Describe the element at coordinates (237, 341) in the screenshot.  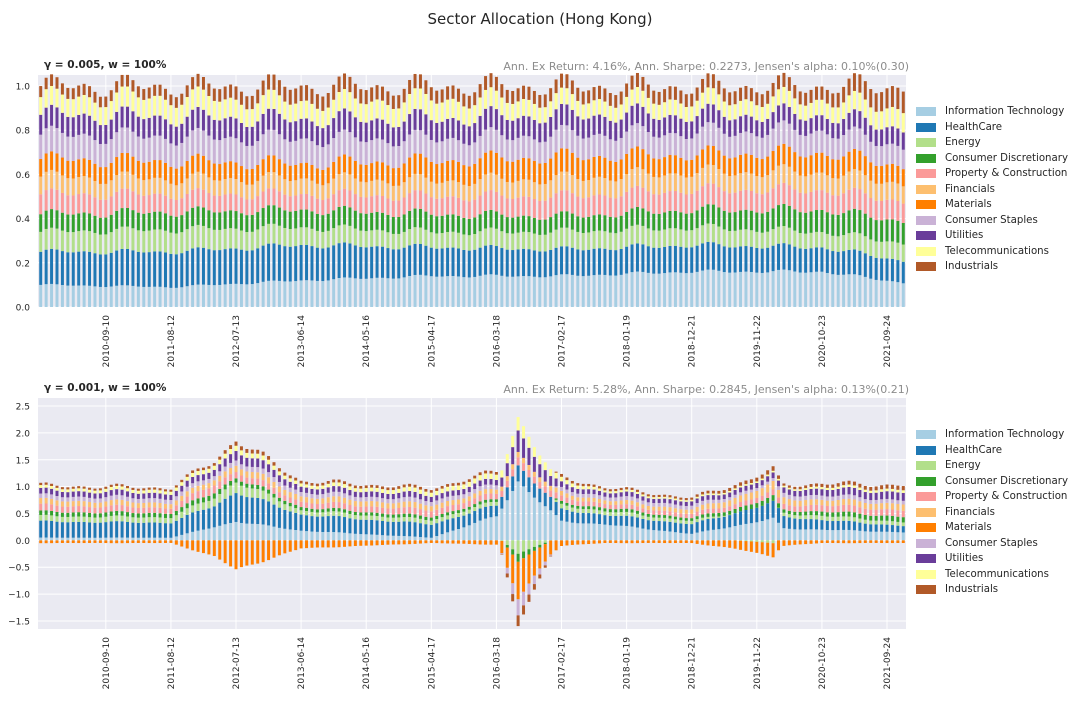
I see `x-tick-label: 2012-07-13` at that location.